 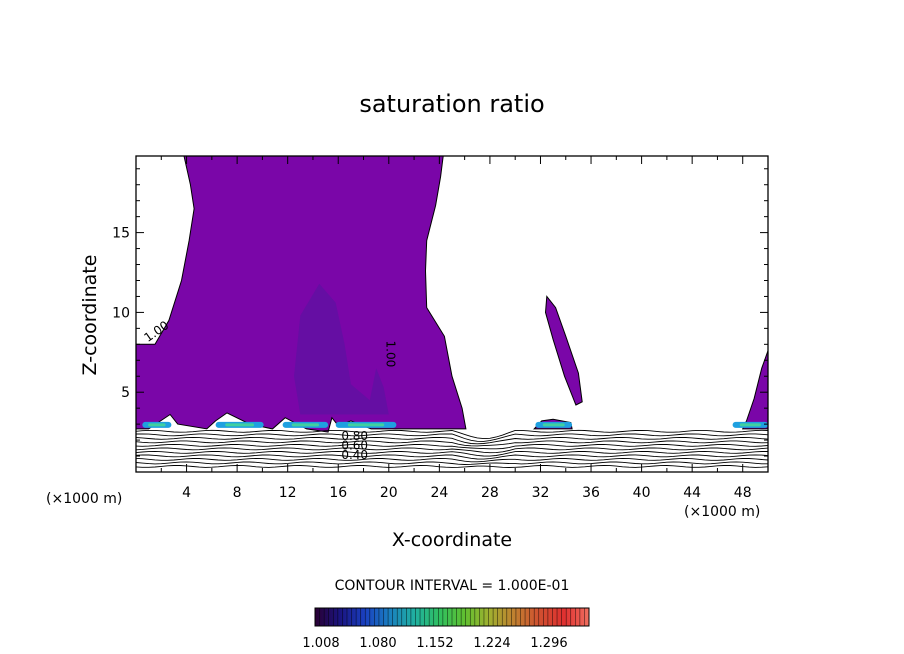 What do you see at coordinates (320, 643) in the screenshot?
I see `colorbar-tick-0: 1.008` at bounding box center [320, 643].